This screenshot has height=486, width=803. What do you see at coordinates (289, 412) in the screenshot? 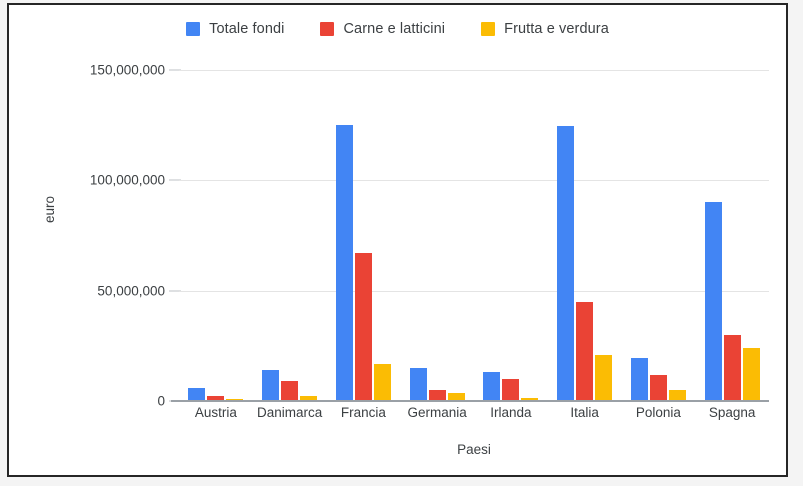
I see `x-axis-tick-label: Danimarca` at bounding box center [289, 412].